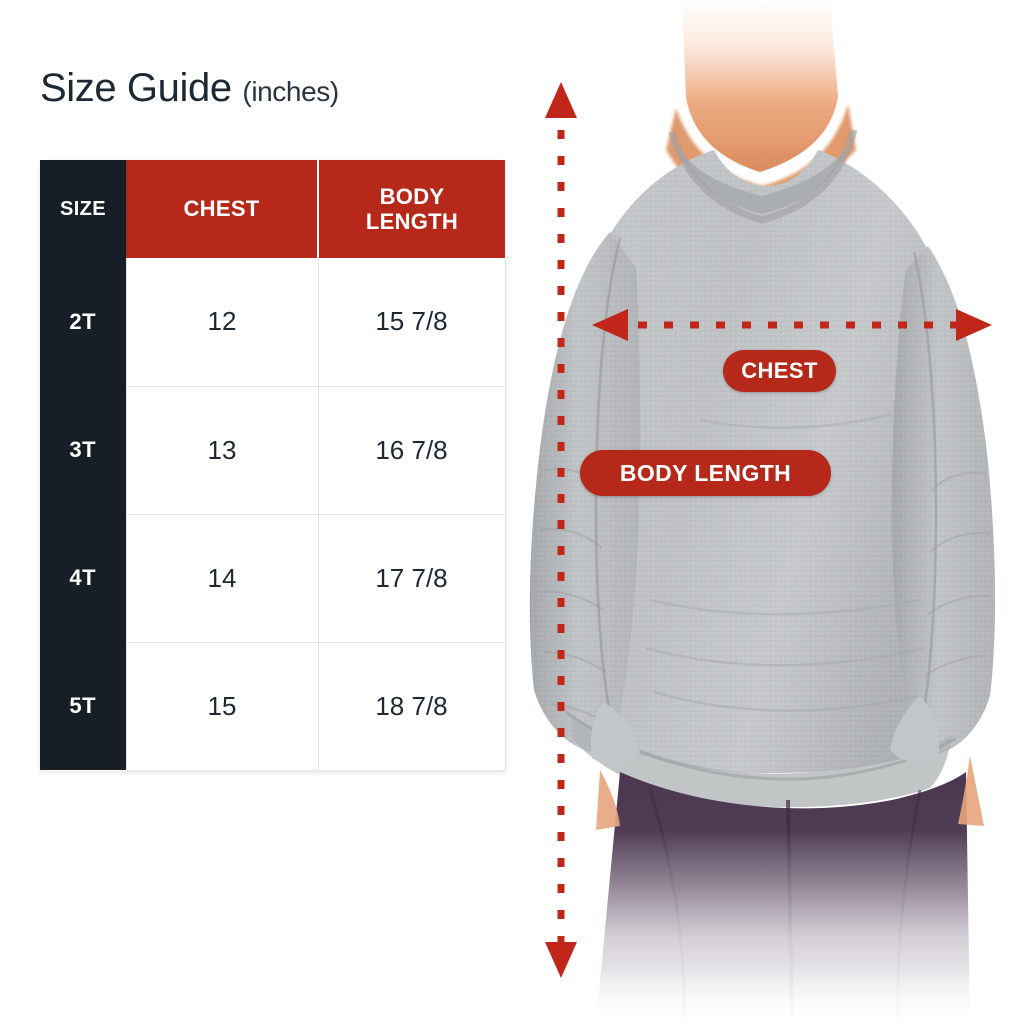  I want to click on table-row: 3T 13 16 7/8, so click(273, 450).